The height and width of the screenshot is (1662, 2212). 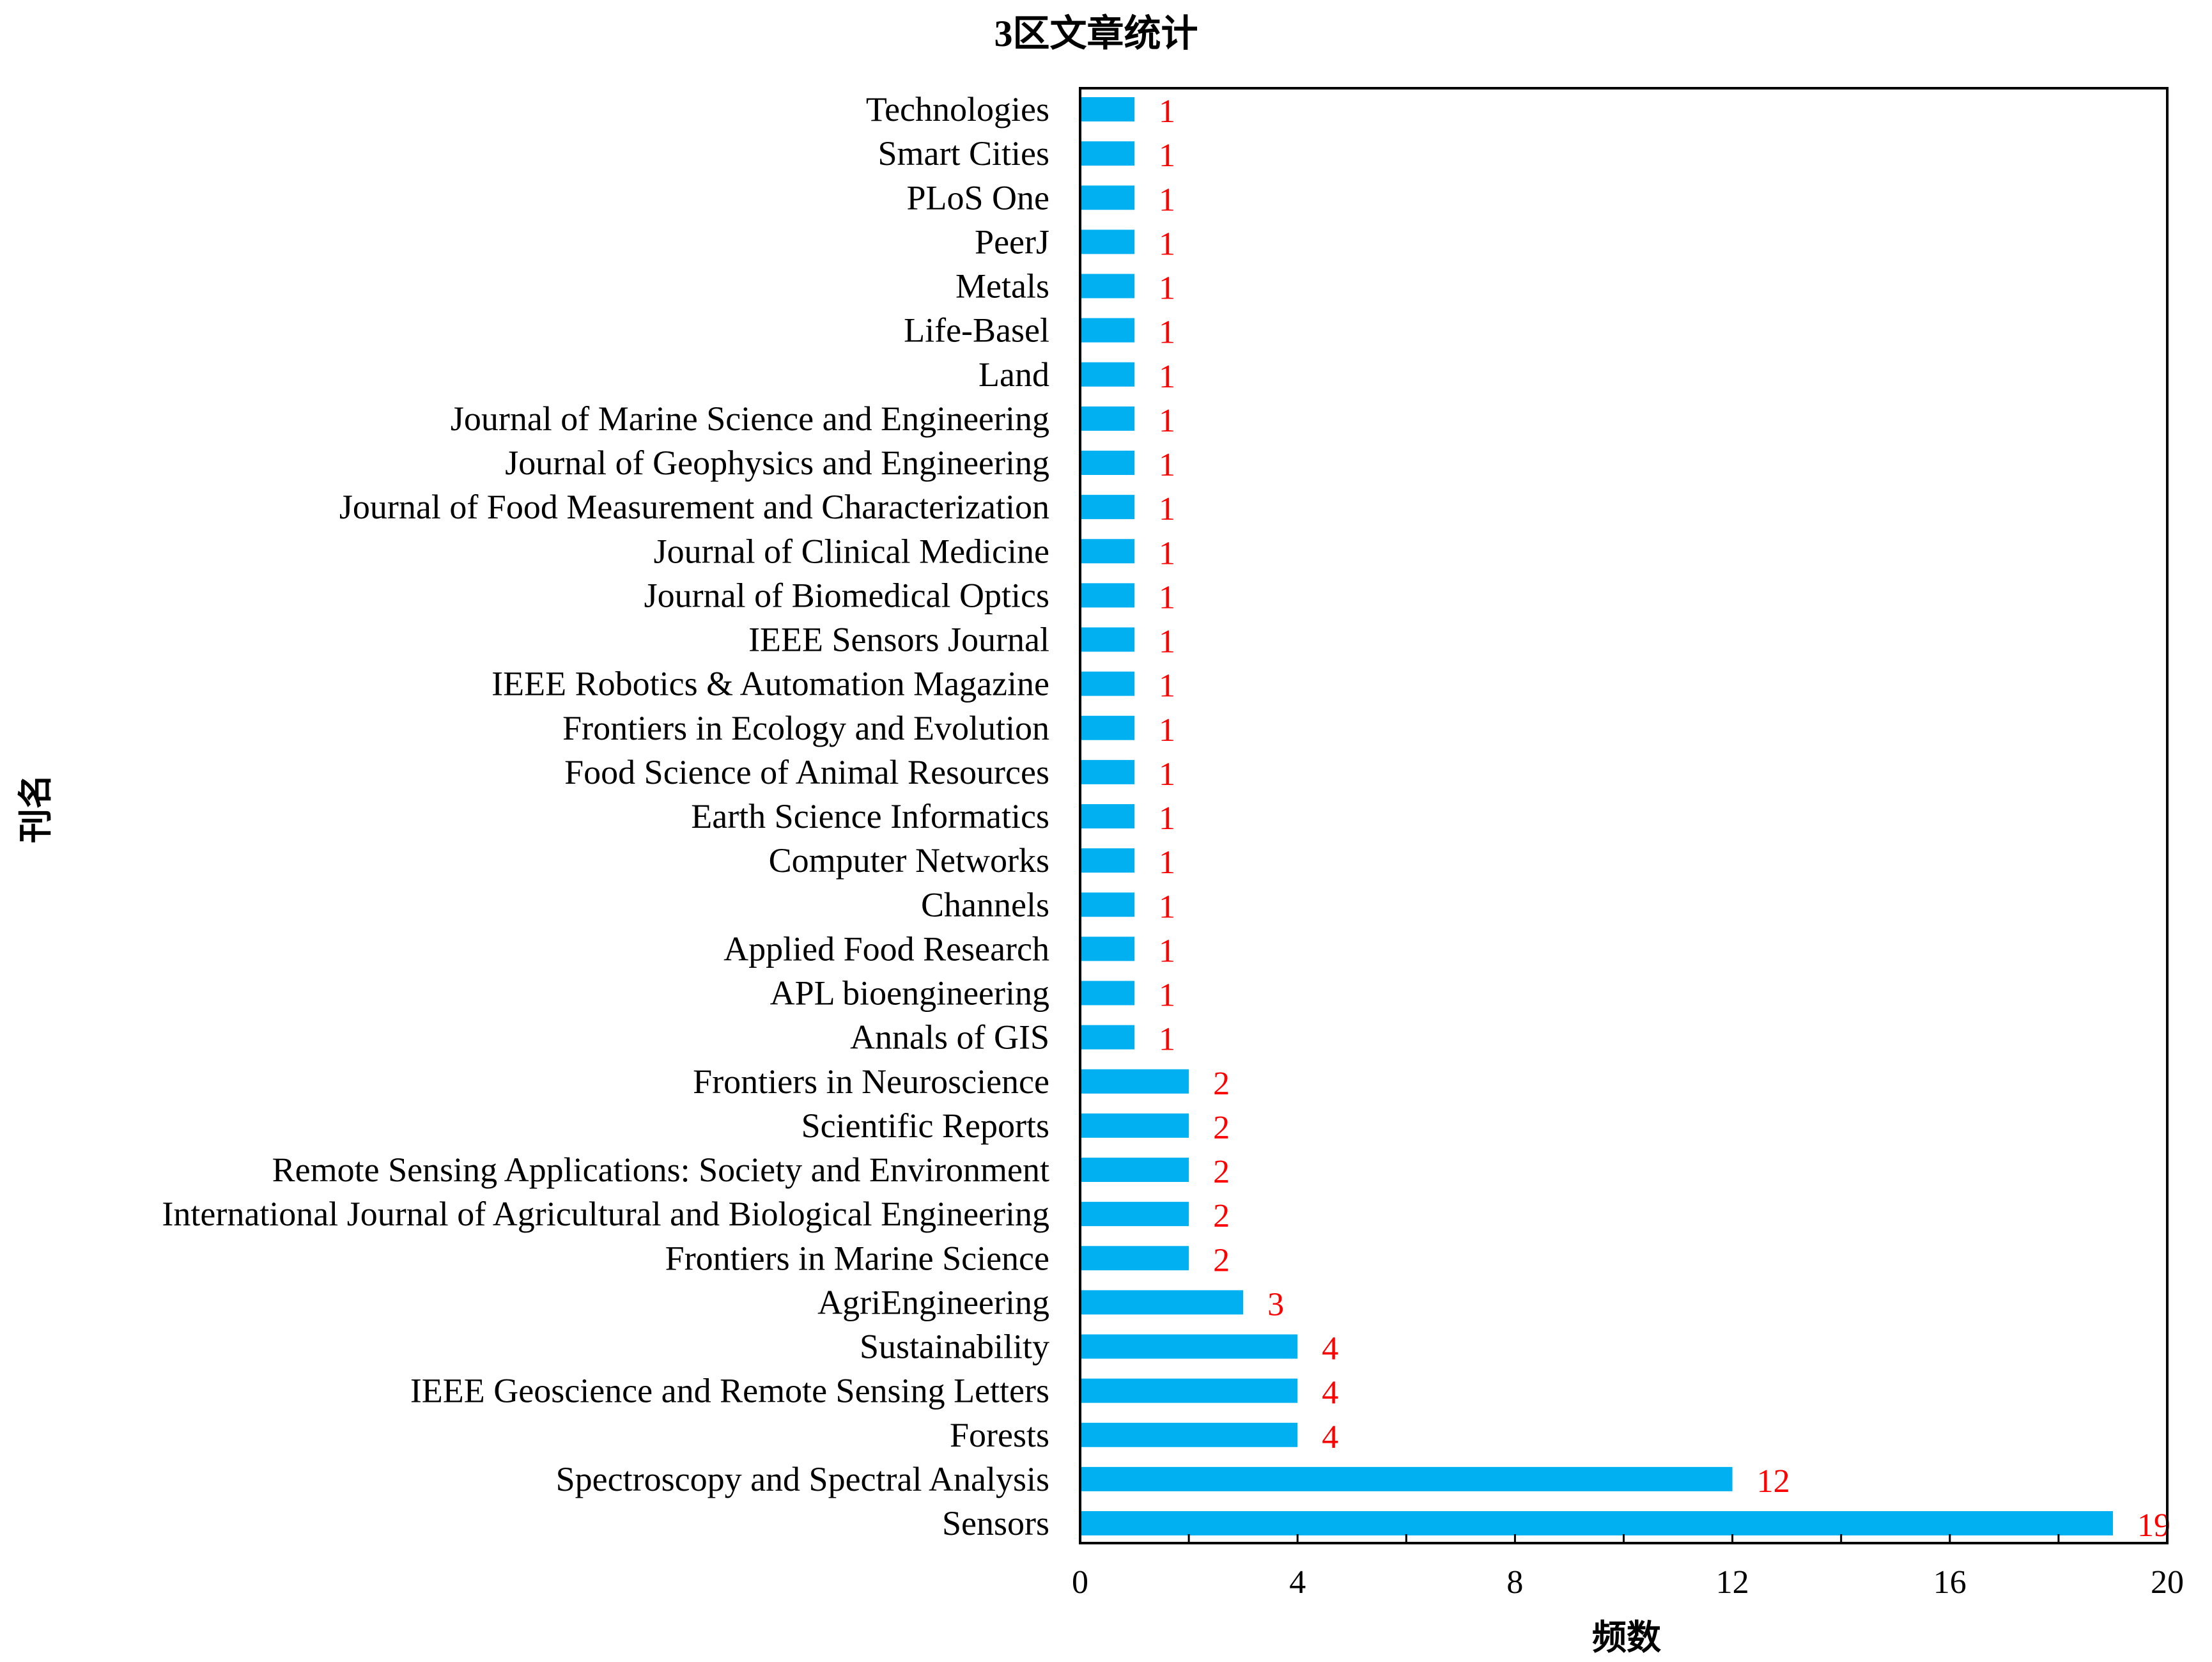 What do you see at coordinates (1096, 33) in the screenshot?
I see `chart-title: 3区文章统计` at bounding box center [1096, 33].